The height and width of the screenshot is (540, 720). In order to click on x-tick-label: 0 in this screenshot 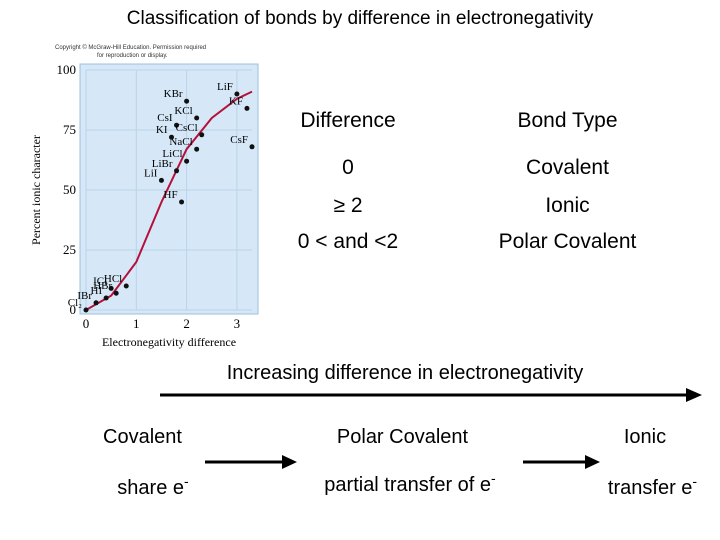, I will do `click(86, 323)`.